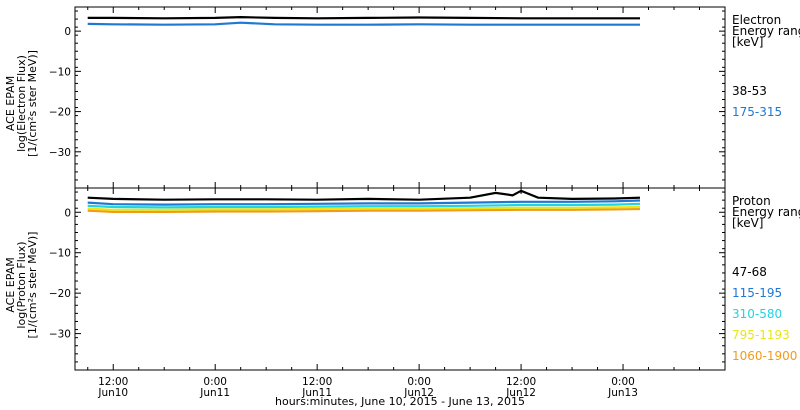 The width and height of the screenshot is (800, 410). What do you see at coordinates (757, 314) in the screenshot?
I see `legend-entry-310-580: 310-580` at bounding box center [757, 314].